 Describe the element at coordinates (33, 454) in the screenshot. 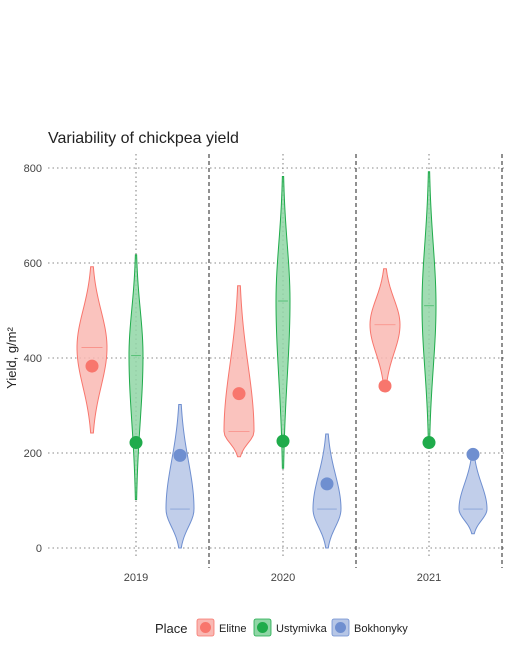

I see `y-tick-label: 200` at that location.